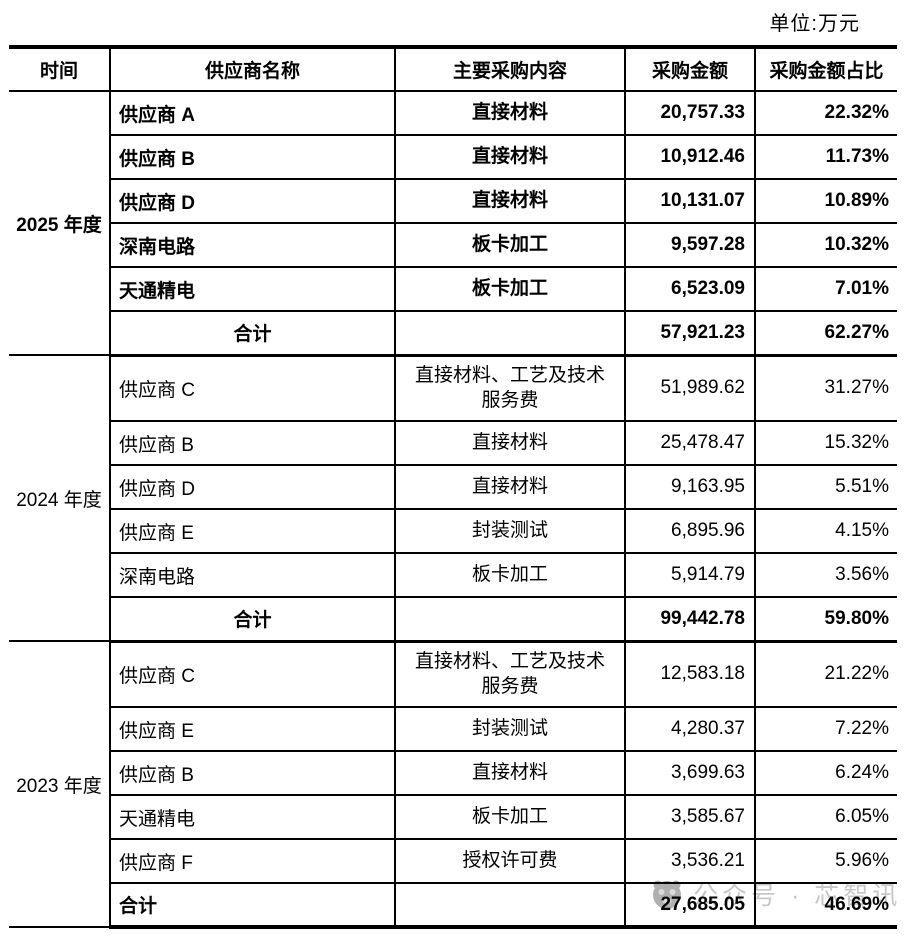 The height and width of the screenshot is (938, 906). I want to click on content-line: 服务费, so click(510, 401).